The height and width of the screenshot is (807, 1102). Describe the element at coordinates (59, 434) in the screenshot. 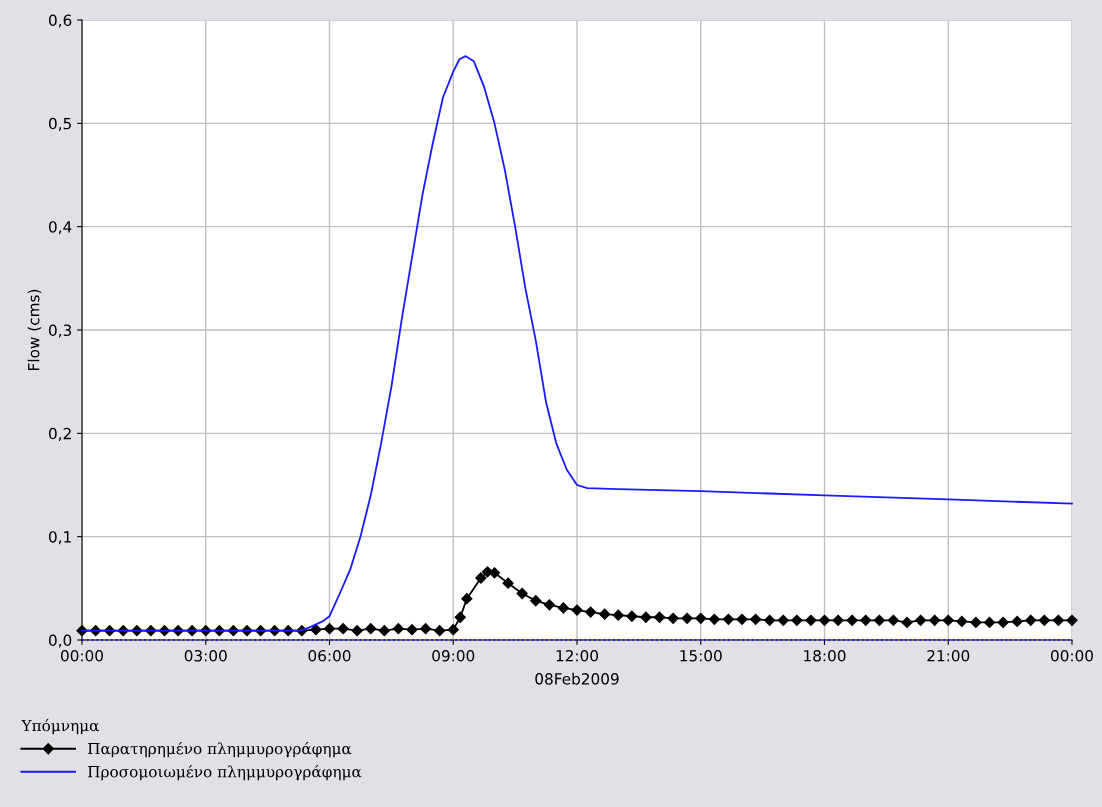

I see `y-tick-label: 0,2` at that location.